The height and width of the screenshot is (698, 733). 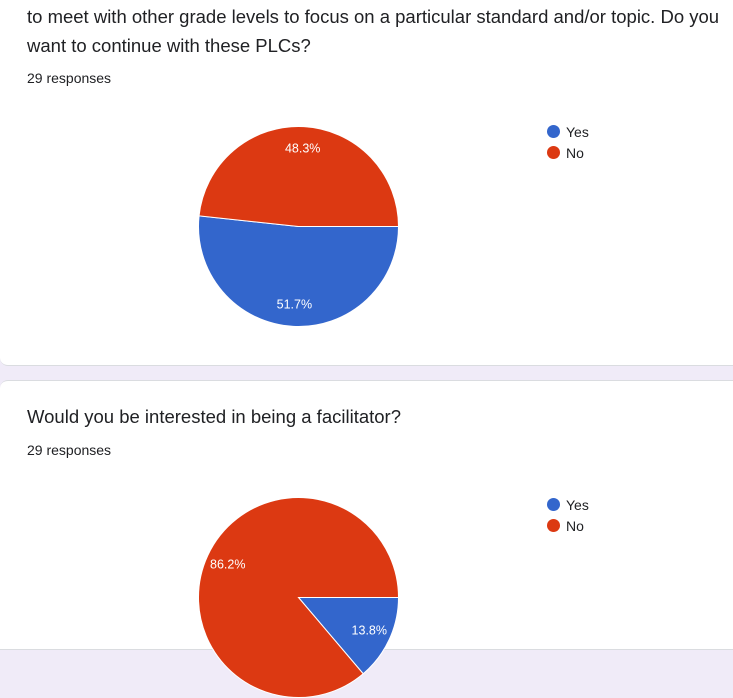 I want to click on pie-chart: 51.7% 48.3%, so click(x=299, y=226).